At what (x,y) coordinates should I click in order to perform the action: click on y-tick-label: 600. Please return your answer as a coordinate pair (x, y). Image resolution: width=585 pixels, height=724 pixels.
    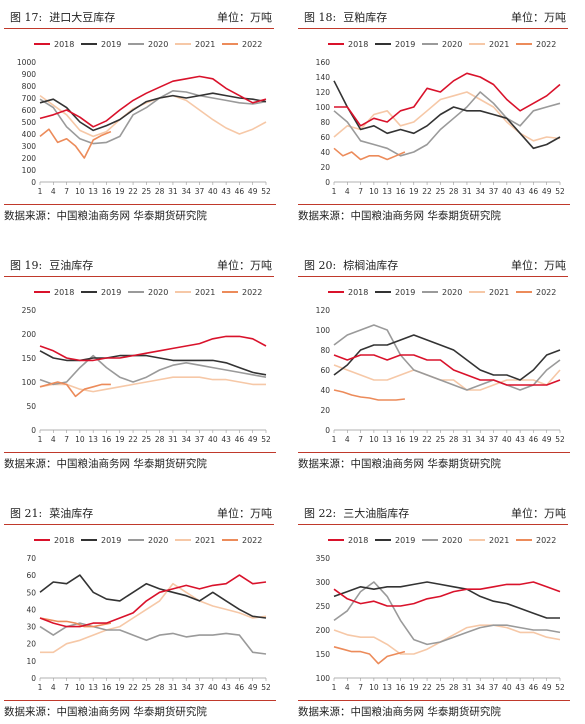
    Looking at the image, I should click on (29, 110).